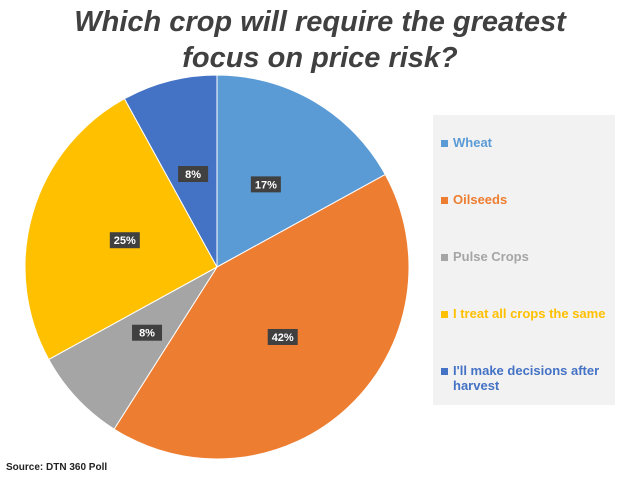  What do you see at coordinates (524, 334) in the screenshot?
I see `legend-item: I treat all crops the same` at bounding box center [524, 334].